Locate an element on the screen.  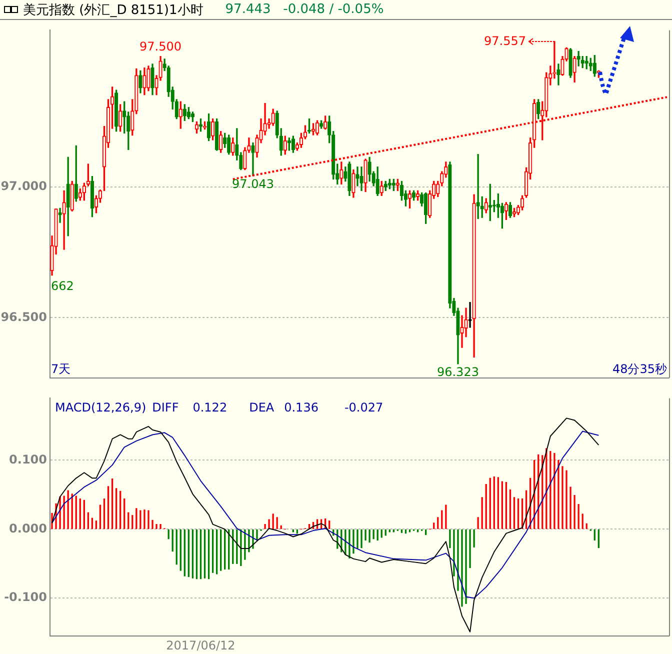
annotation: DIFF is located at coordinates (165, 407).